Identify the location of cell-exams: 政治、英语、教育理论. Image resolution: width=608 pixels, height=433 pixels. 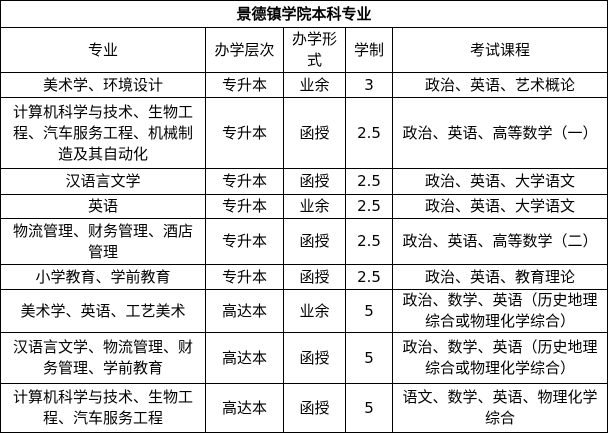
(499, 277).